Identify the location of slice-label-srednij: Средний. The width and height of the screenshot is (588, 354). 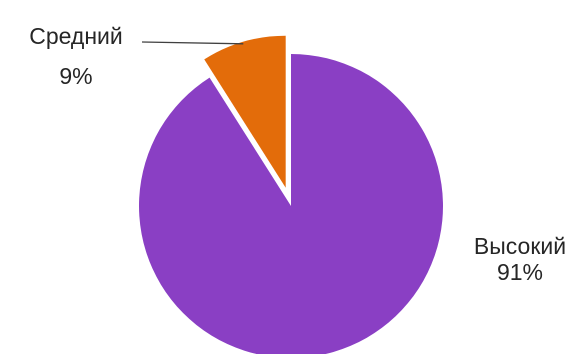
(76, 36).